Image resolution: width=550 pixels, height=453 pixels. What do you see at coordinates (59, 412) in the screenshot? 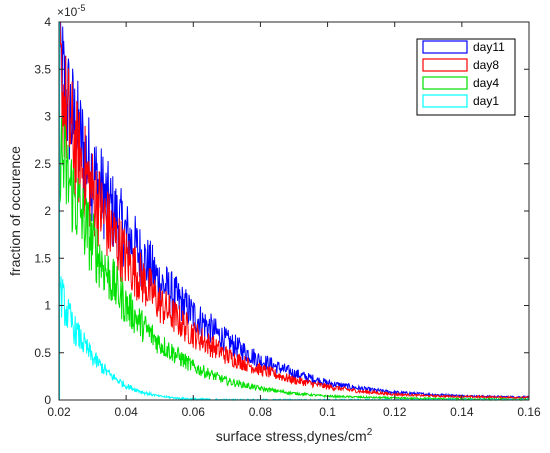
I see `x-tick-label: 0.02` at bounding box center [59, 412].